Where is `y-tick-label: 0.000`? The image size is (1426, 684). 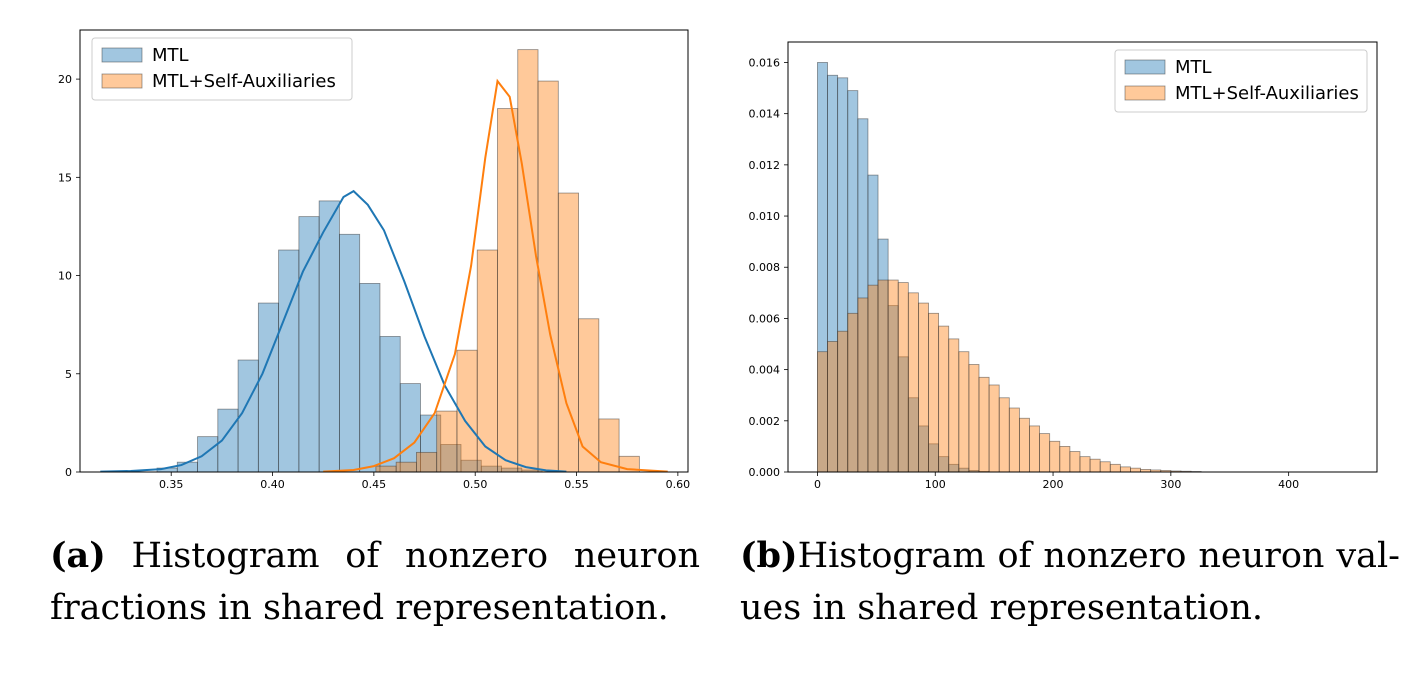
y-tick-label: 0.000 is located at coordinates (765, 472).